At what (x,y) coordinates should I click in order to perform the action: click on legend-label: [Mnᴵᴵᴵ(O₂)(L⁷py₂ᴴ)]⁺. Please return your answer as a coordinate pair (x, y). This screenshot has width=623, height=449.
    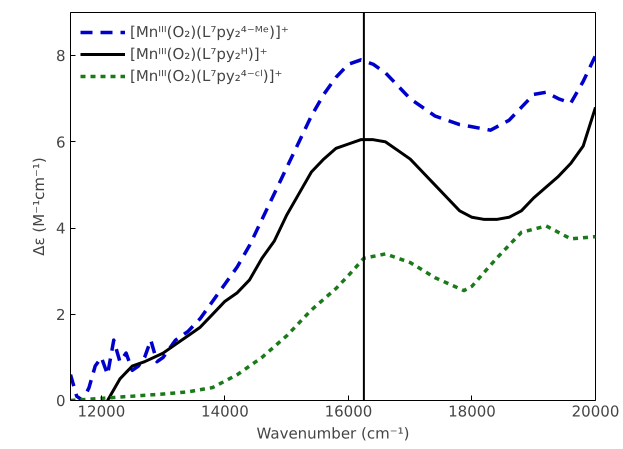
    Looking at the image, I should click on (199, 54).